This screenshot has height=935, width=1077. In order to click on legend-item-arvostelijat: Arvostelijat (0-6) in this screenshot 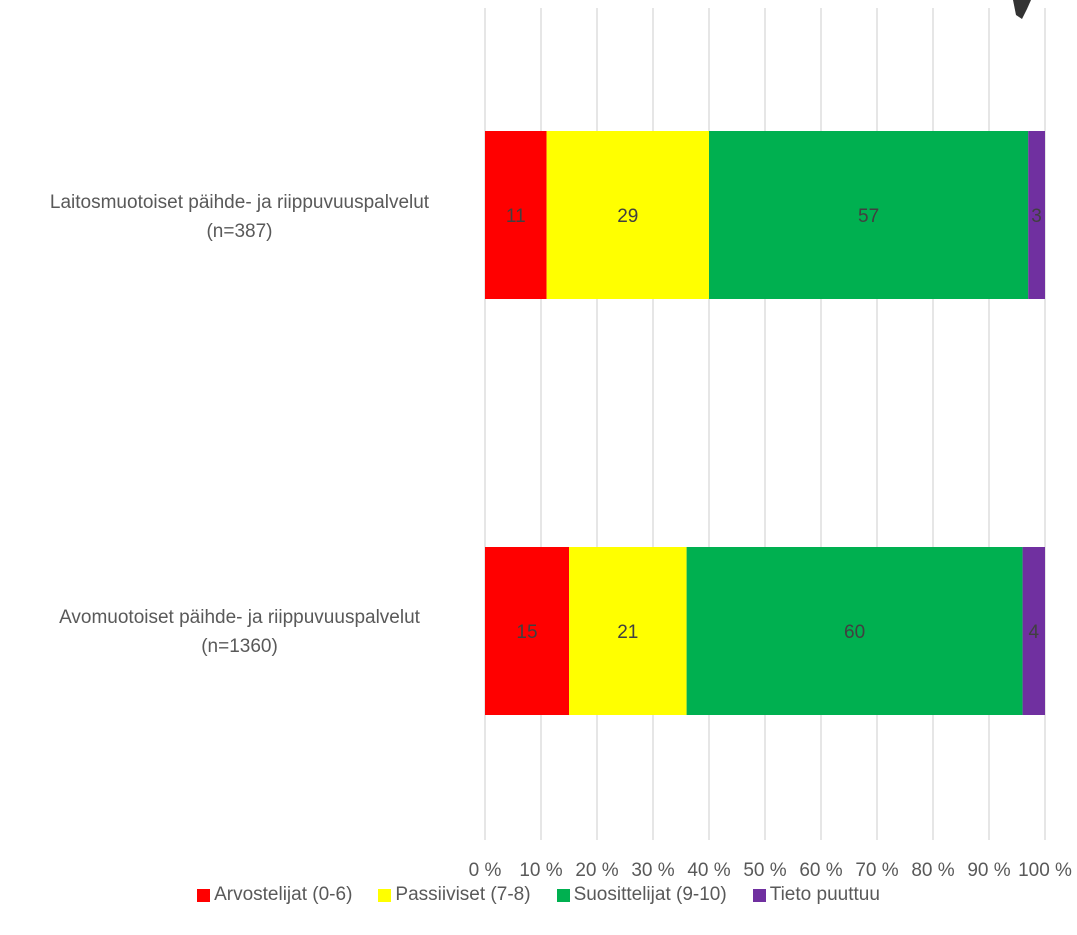, I will do `click(274, 895)`.